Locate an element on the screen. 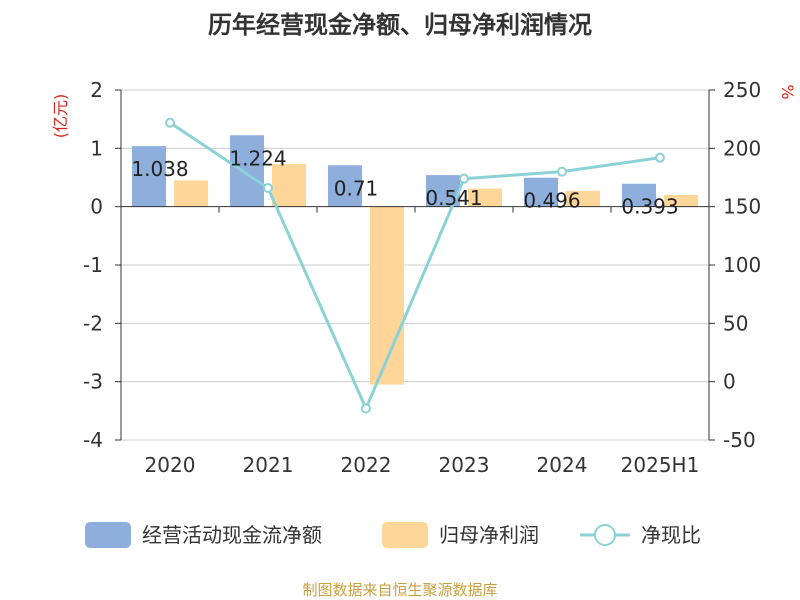 Image resolution: width=800 pixels, height=600 pixels. y-left-tick-label: -1 is located at coordinates (93, 265).